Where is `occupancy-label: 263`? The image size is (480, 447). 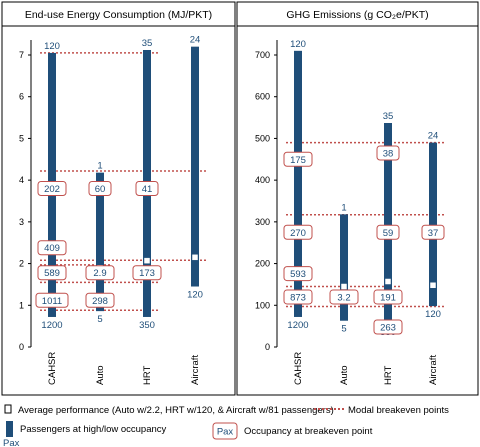
occupancy-label: 263 is located at coordinates (388, 327).